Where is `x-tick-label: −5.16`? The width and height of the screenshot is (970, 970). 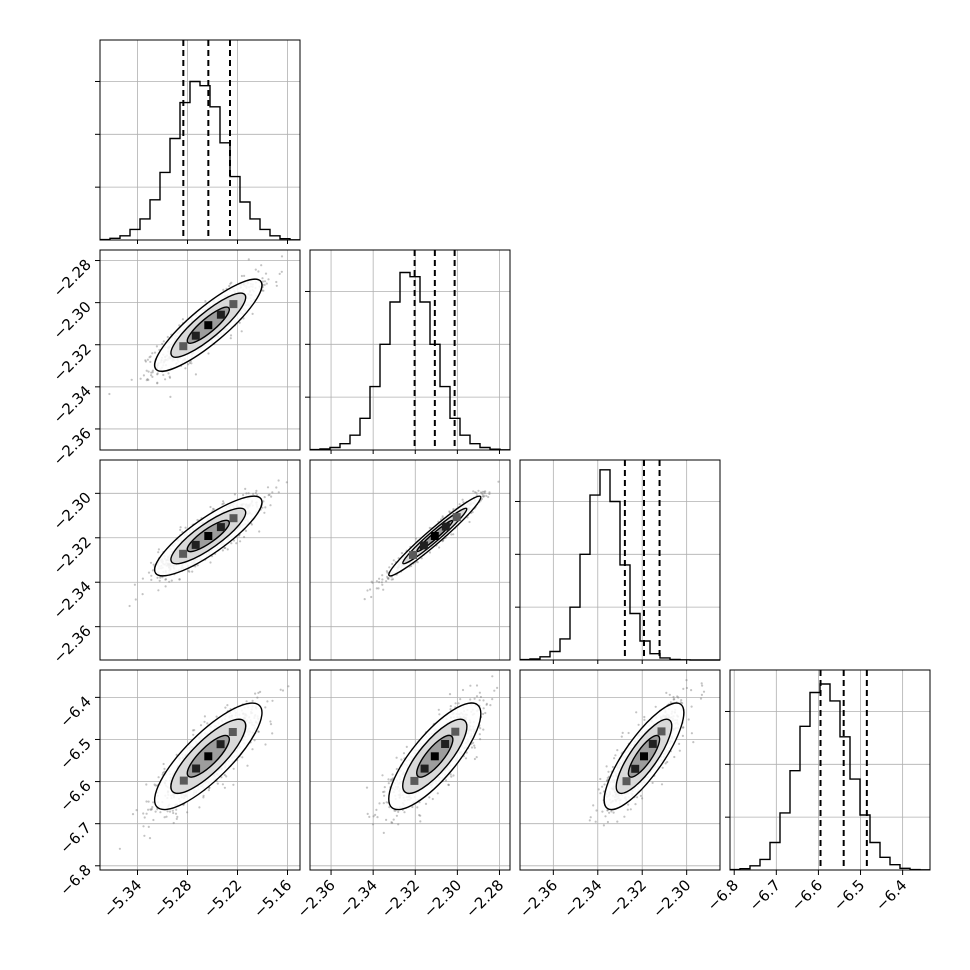 x-tick-label: −5.16 is located at coordinates (272, 898).